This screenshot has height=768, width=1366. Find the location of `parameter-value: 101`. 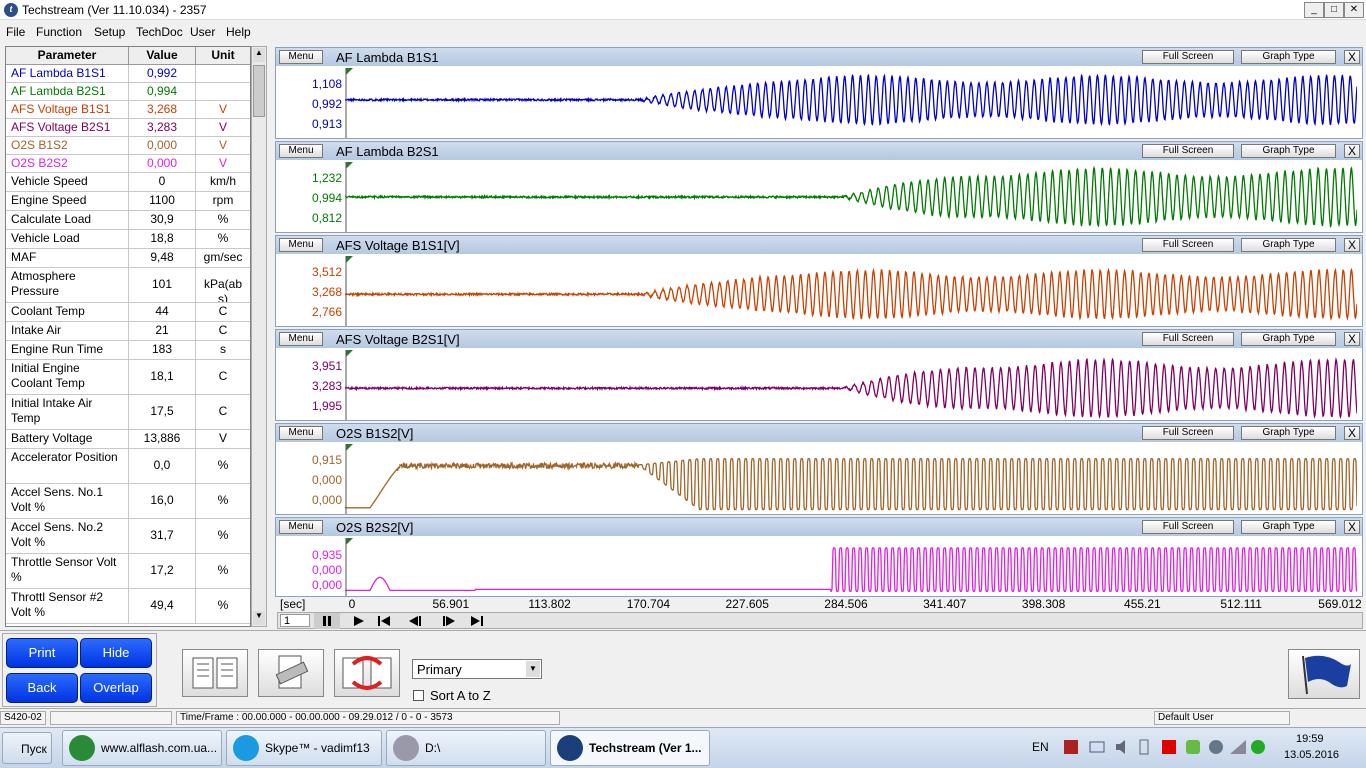

parameter-value: 101 is located at coordinates (162, 285).